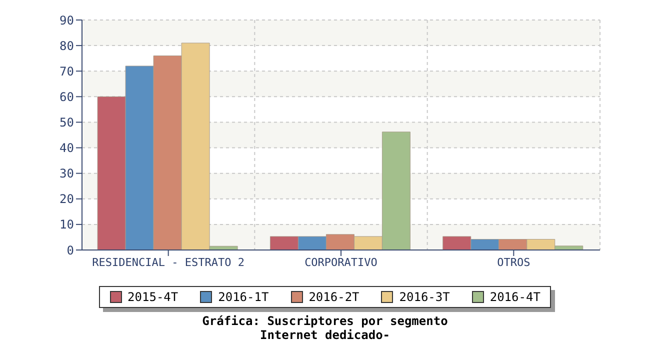 The height and width of the screenshot is (350, 650). Describe the element at coordinates (67, 20) in the screenshot. I see `y-tick-label: 90` at that location.